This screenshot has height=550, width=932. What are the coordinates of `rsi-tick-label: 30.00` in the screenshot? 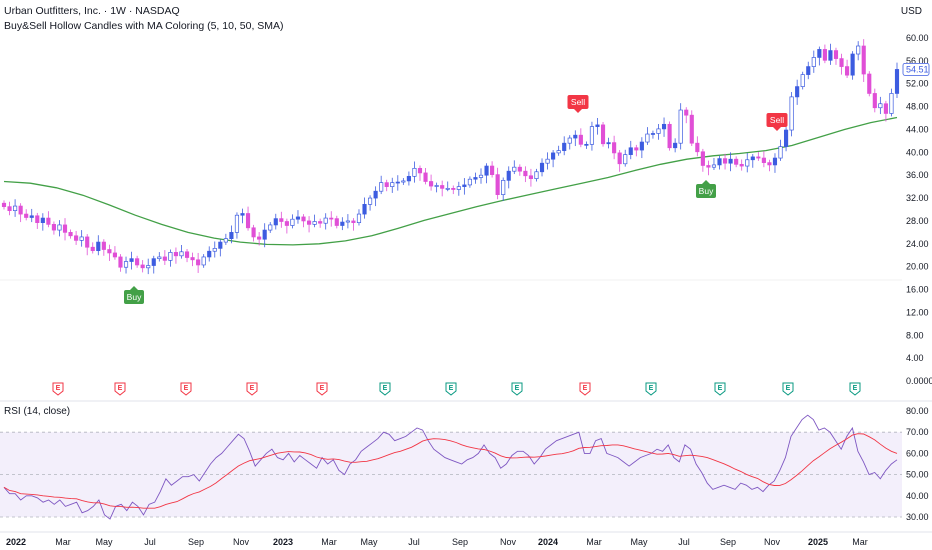 It's located at (917, 517).